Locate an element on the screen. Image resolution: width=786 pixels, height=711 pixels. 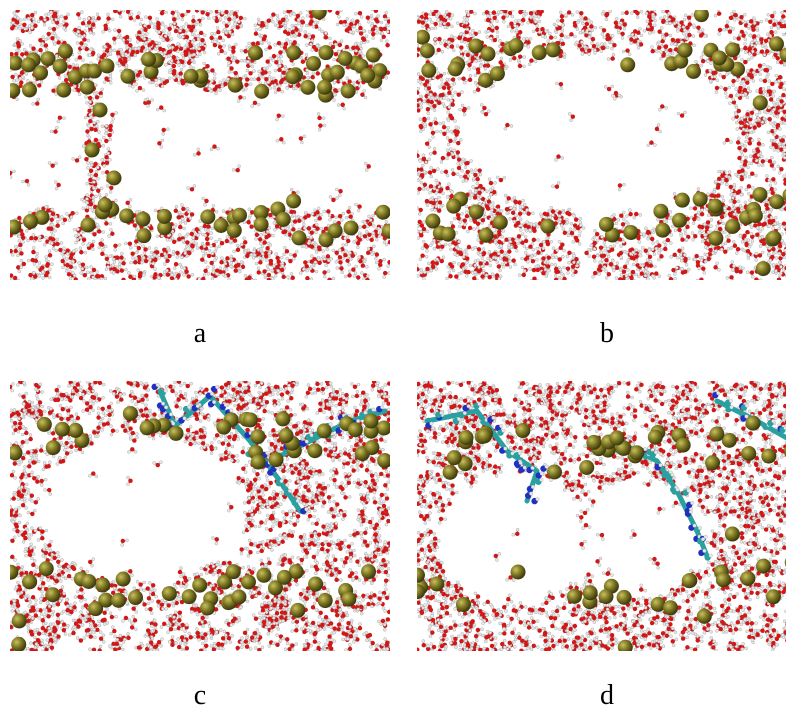
panel-b-label: b is located at coordinates (607, 334).